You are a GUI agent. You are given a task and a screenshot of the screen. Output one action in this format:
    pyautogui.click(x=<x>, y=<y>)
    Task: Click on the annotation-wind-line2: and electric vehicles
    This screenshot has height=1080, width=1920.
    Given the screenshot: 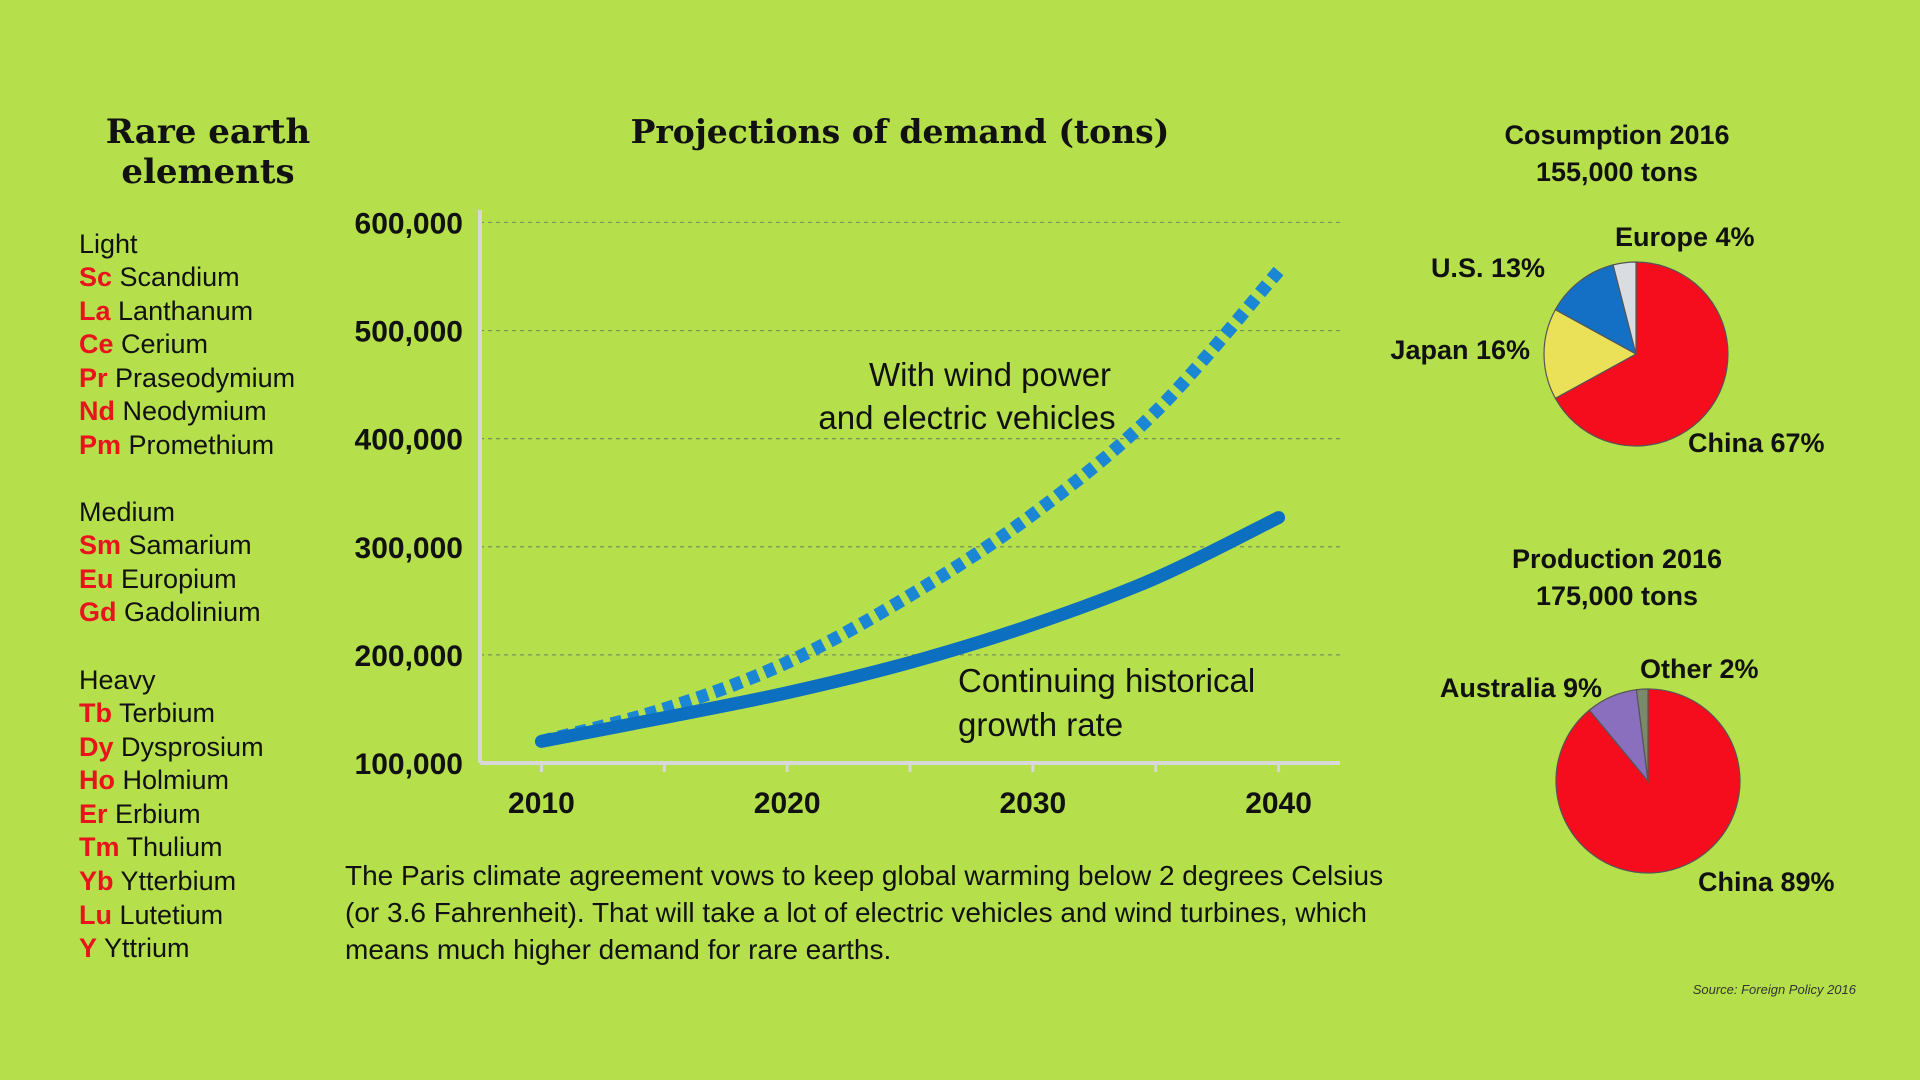 What is the action you would take?
    pyautogui.click(x=966, y=417)
    